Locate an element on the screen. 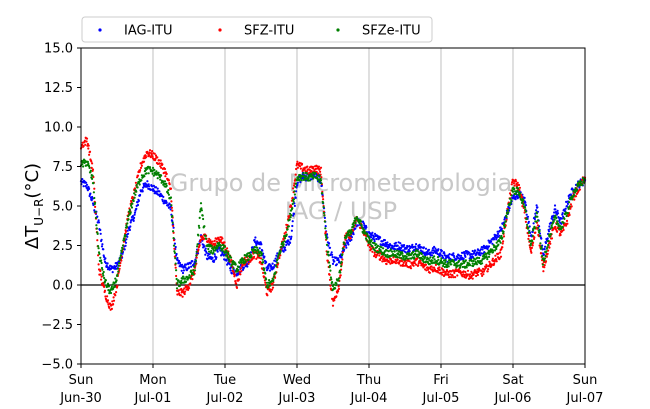 This screenshot has height=409, width=650. watermark-line-1: Grupo de Micrometeorologia is located at coordinates (341, 183).